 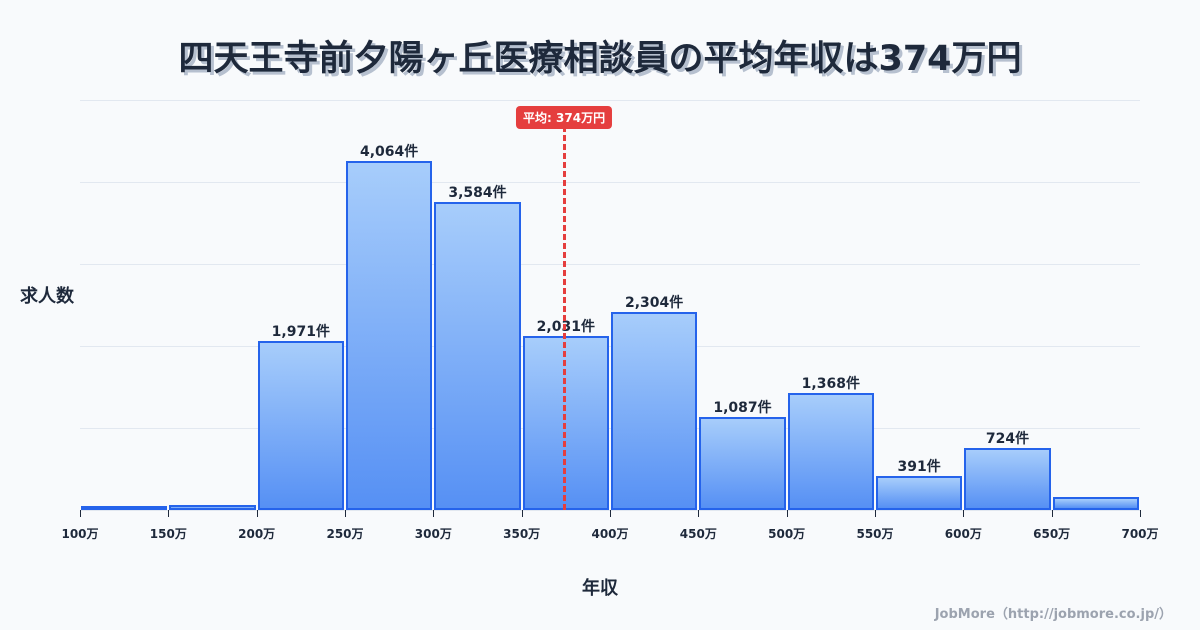 What do you see at coordinates (257, 534) in the screenshot?
I see `x-tick-label: 200万` at bounding box center [257, 534].